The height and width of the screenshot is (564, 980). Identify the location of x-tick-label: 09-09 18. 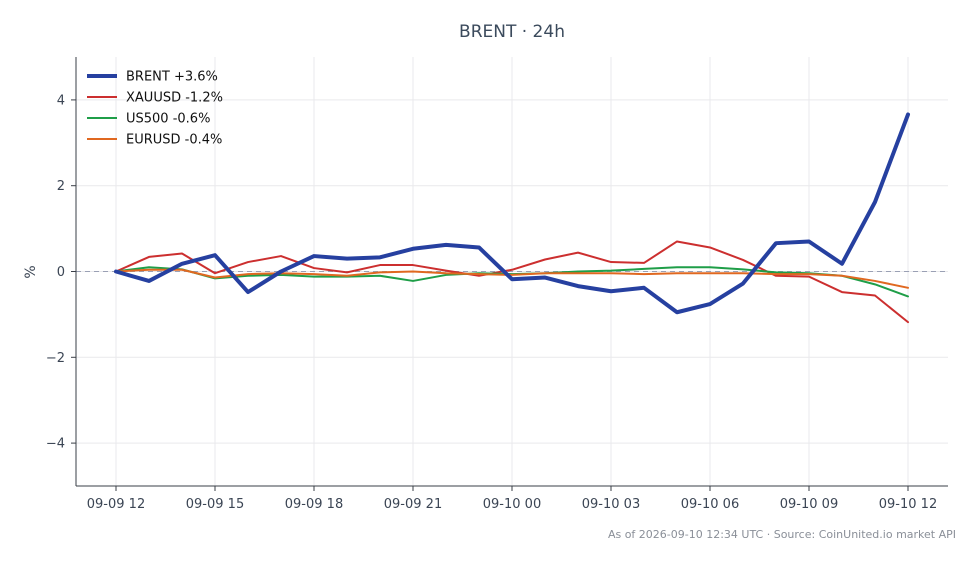
(314, 504).